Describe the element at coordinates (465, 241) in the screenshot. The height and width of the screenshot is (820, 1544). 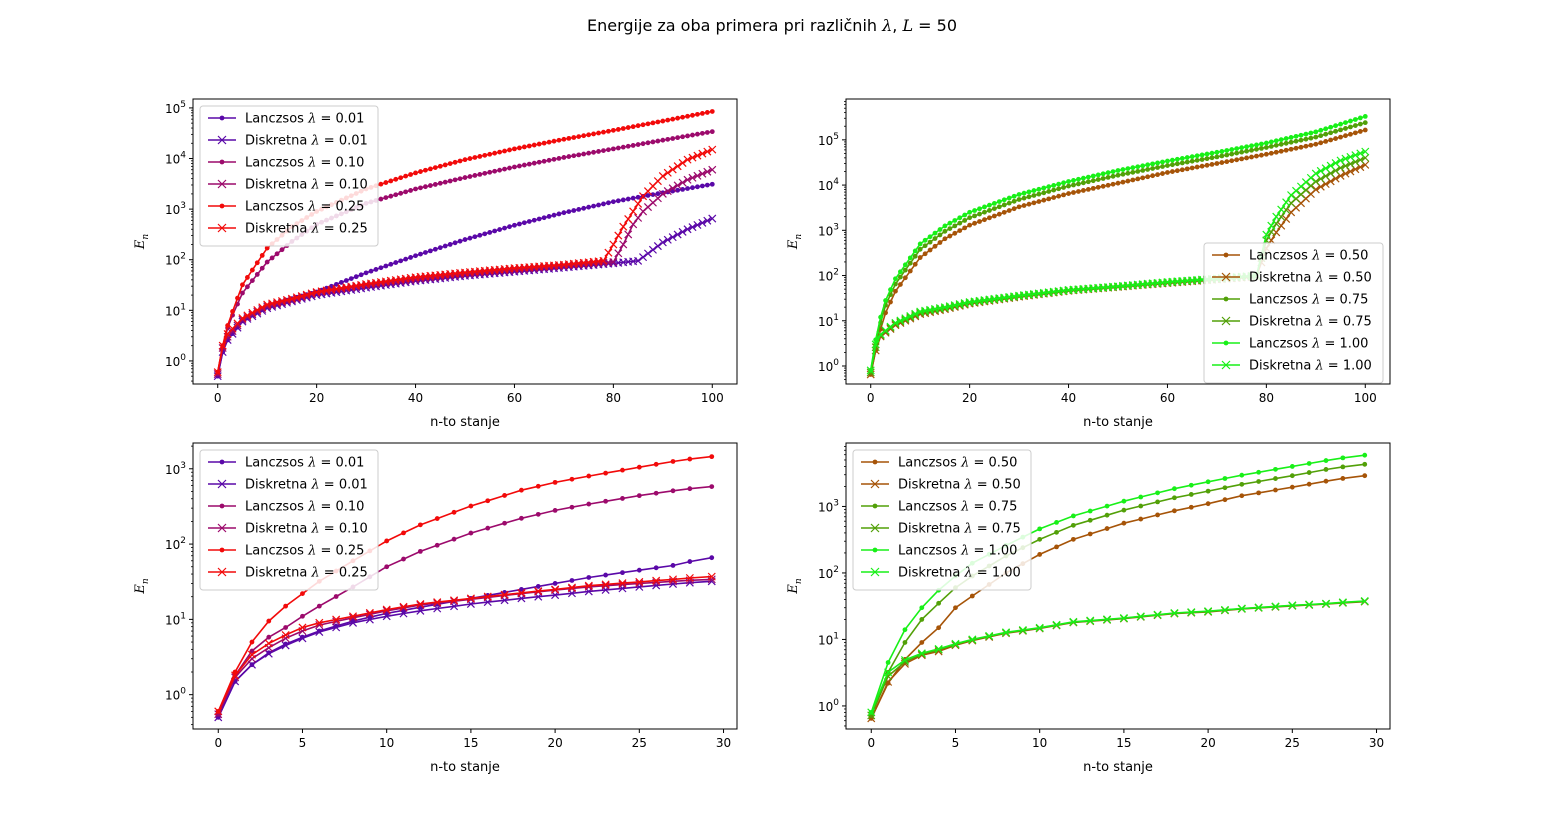
I see `axes-frame` at that location.